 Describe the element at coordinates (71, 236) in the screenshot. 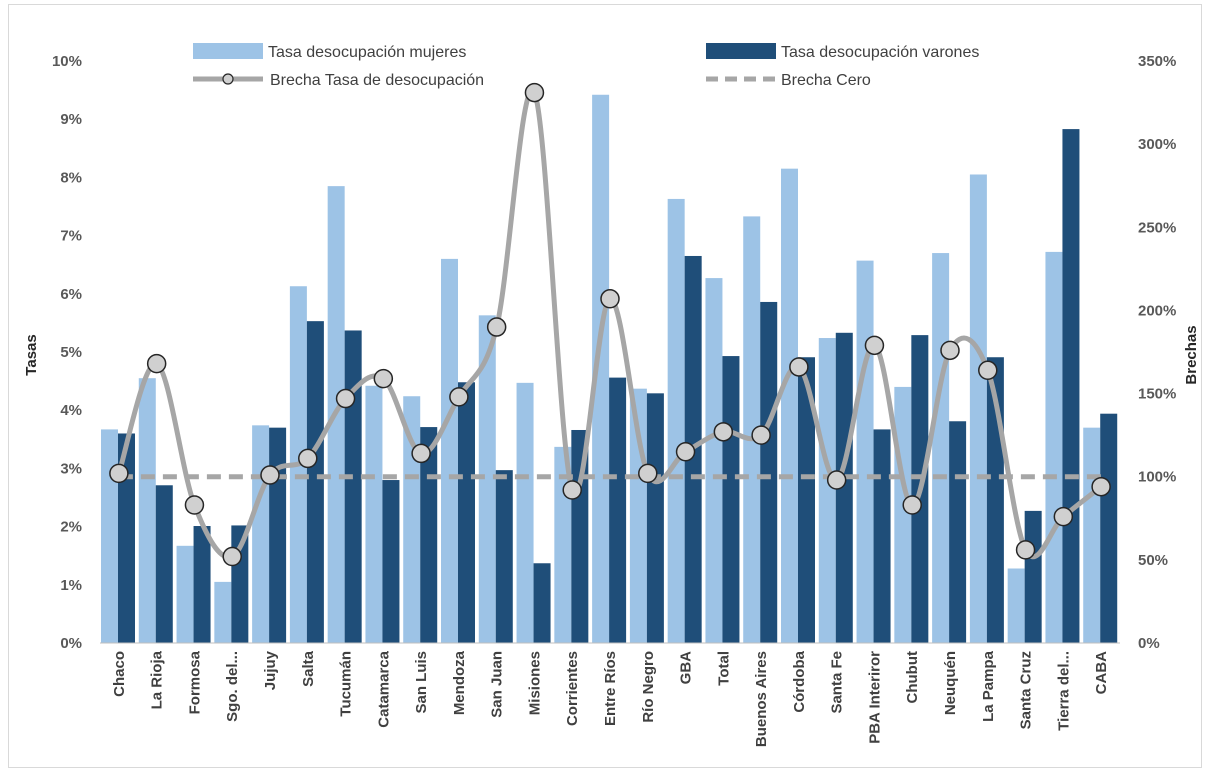

I see `y-tick-label: 7%` at that location.